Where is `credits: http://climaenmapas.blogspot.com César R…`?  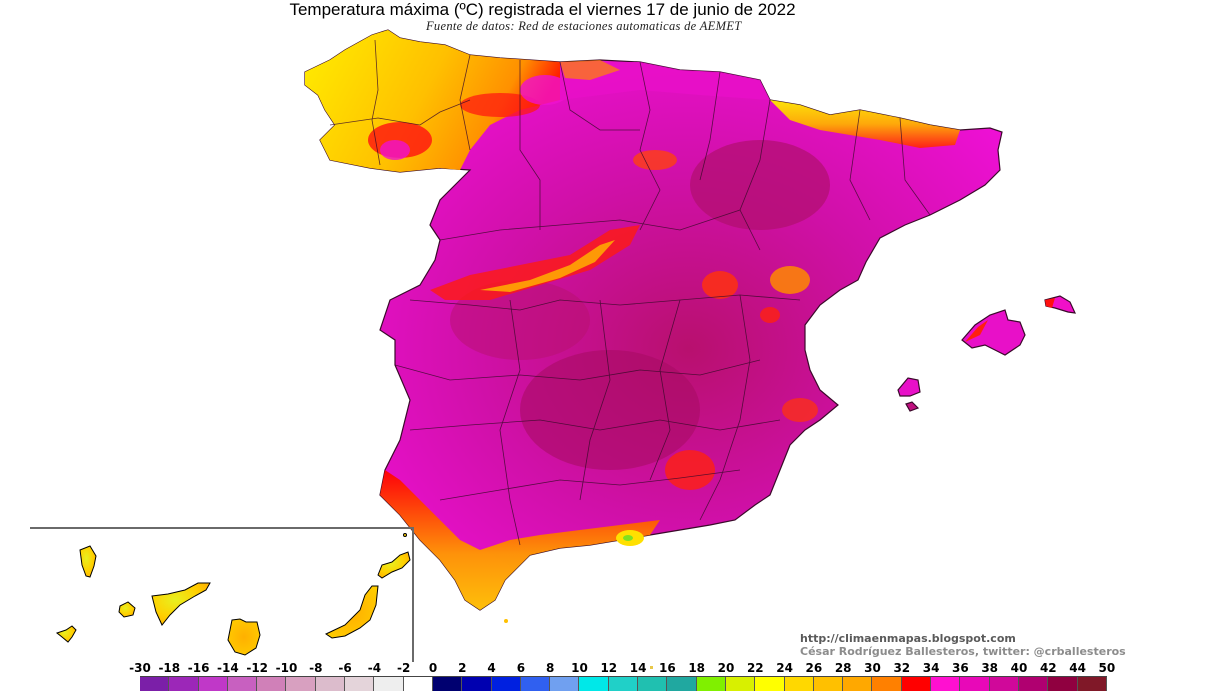 credits: http://climaenmapas.blogspot.com César R… is located at coordinates (963, 645).